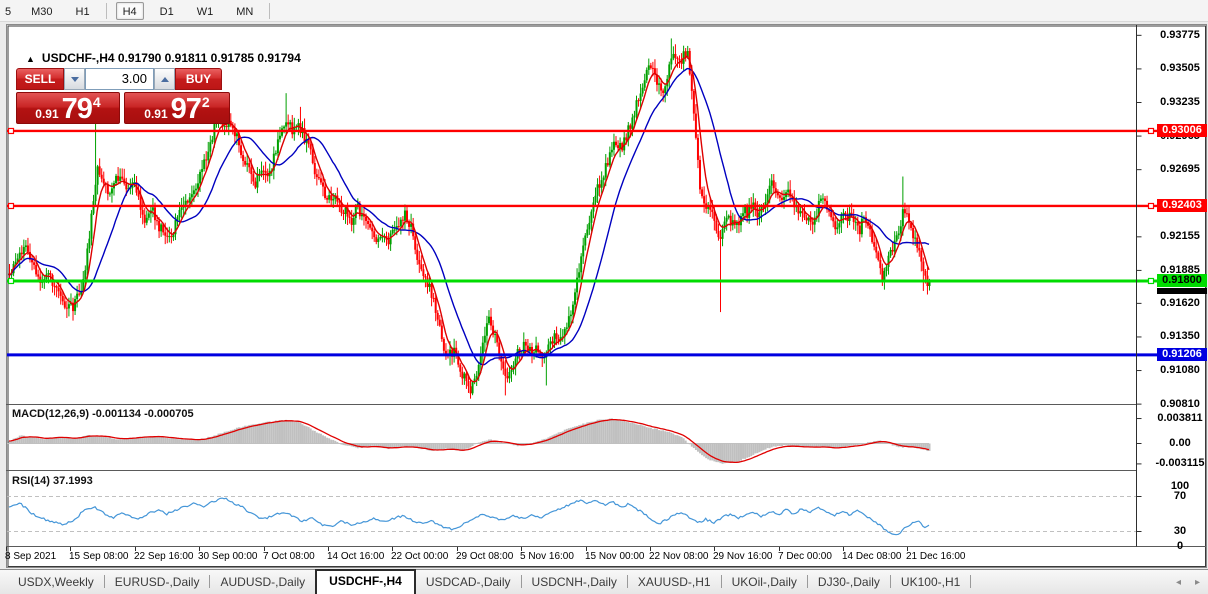 Image resolution: width=1208 pixels, height=594 pixels. What do you see at coordinates (468, 582) in the screenshot?
I see `bottom-tab-USDCAD-Daily: USDCAD-,Daily` at bounding box center [468, 582].